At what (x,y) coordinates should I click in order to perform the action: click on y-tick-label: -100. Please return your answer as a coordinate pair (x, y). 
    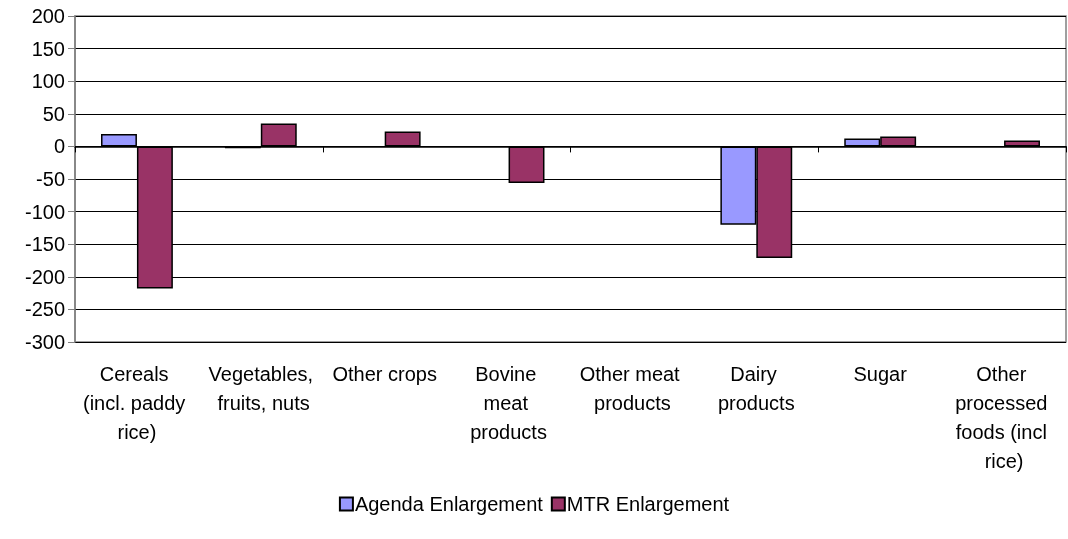
    Looking at the image, I should click on (44, 211).